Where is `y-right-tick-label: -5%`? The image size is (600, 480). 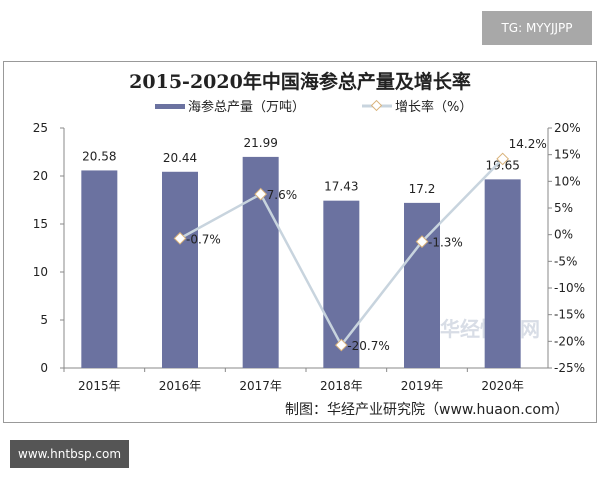
y-right-tick-label: -5% is located at coordinates (565, 261).